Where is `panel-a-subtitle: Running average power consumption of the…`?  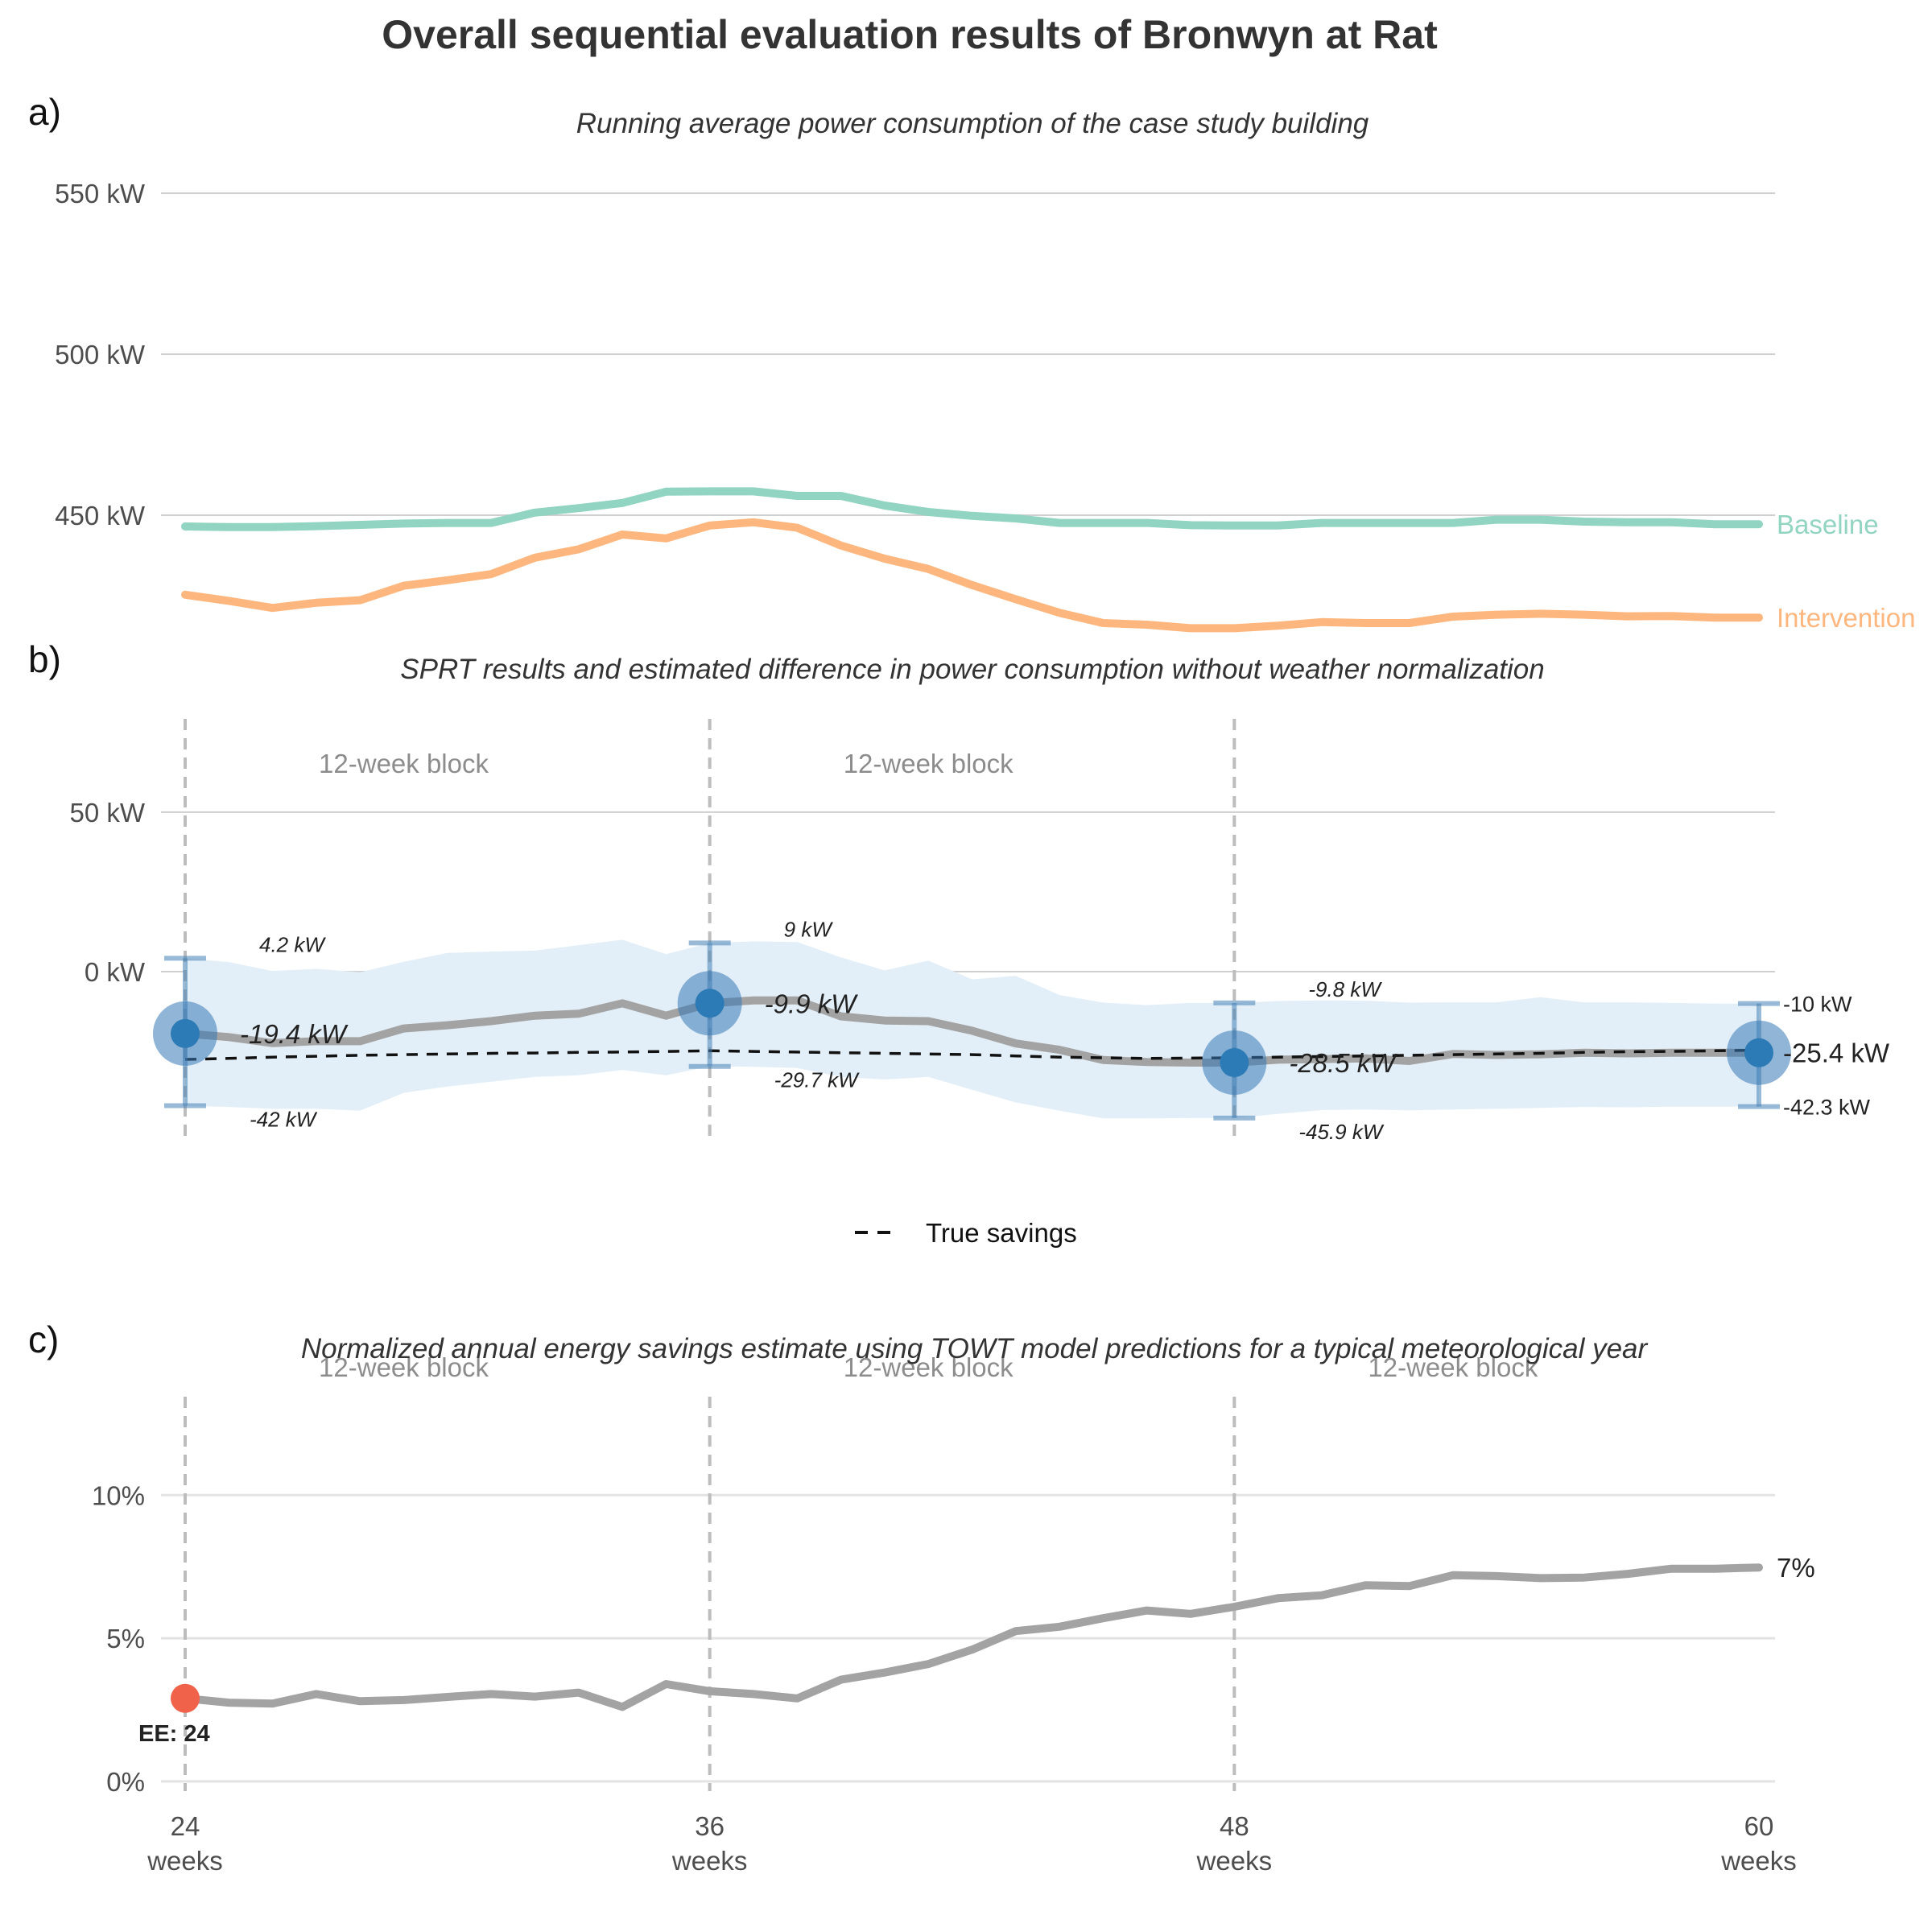
panel-a-subtitle: Running average power consumption of the… is located at coordinates (972, 123).